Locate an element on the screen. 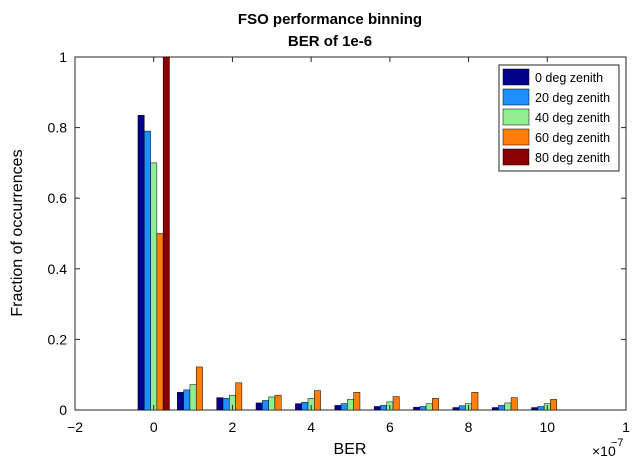 Image resolution: width=641 pixels, height=465 pixels. x-tick-label: 2 is located at coordinates (233, 427).